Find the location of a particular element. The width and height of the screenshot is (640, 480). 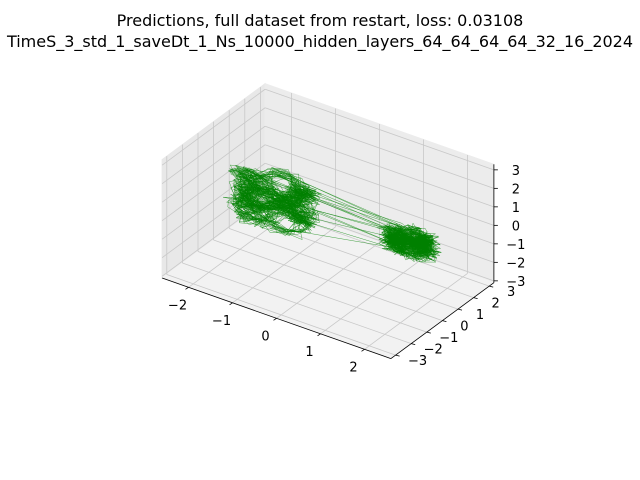

x-tick-label: −1 is located at coordinates (221, 321).